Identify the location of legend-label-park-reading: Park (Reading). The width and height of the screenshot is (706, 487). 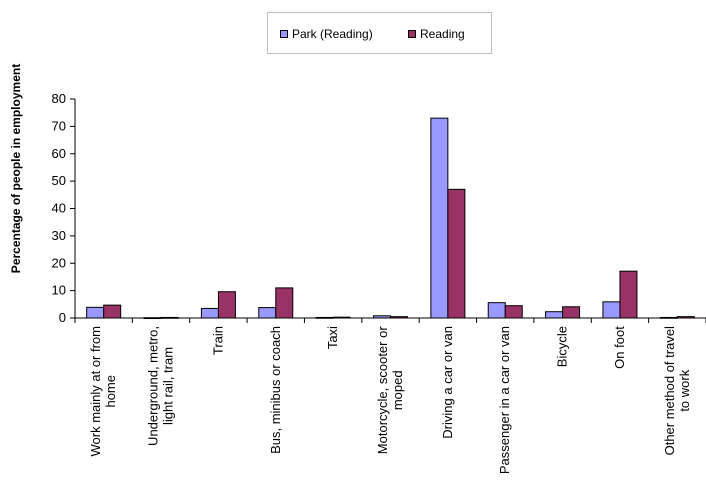
(332, 34).